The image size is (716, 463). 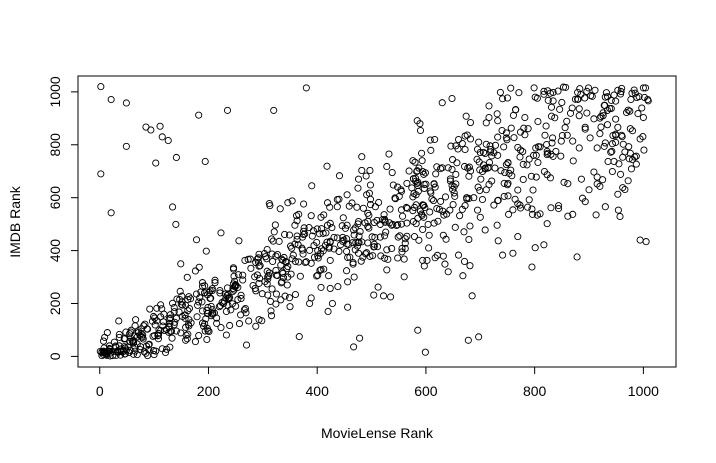 What do you see at coordinates (55, 145) in the screenshot?
I see `y-tick-label: 800` at bounding box center [55, 145].